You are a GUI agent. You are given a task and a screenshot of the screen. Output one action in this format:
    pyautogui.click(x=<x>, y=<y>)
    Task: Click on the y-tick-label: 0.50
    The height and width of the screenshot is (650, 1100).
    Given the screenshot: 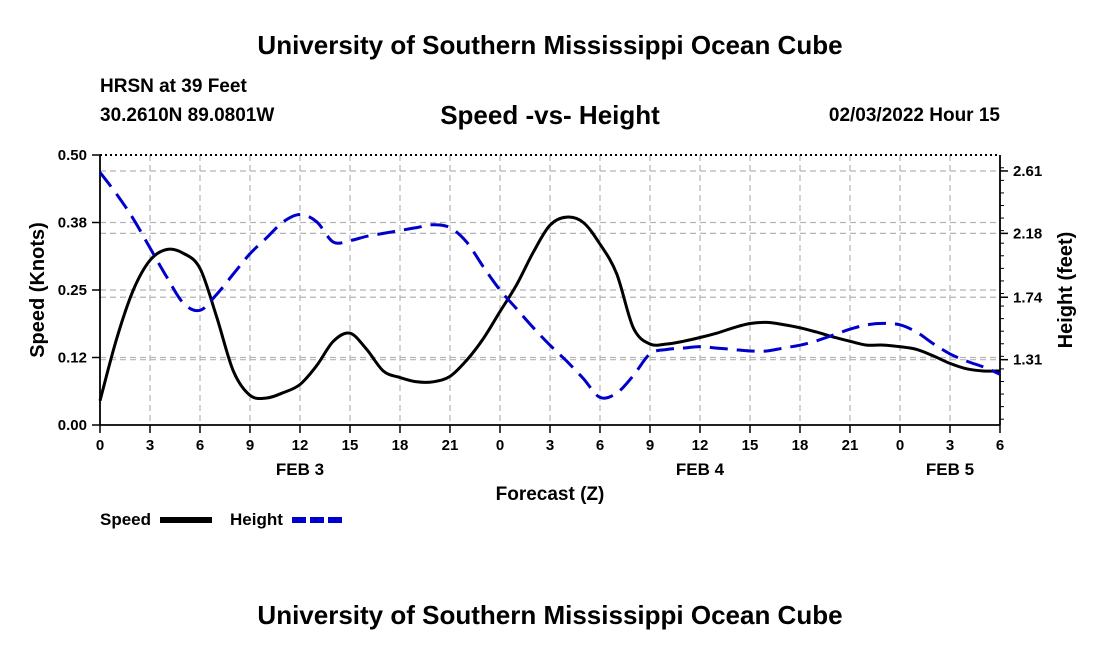 What is the action you would take?
    pyautogui.click(x=72, y=155)
    